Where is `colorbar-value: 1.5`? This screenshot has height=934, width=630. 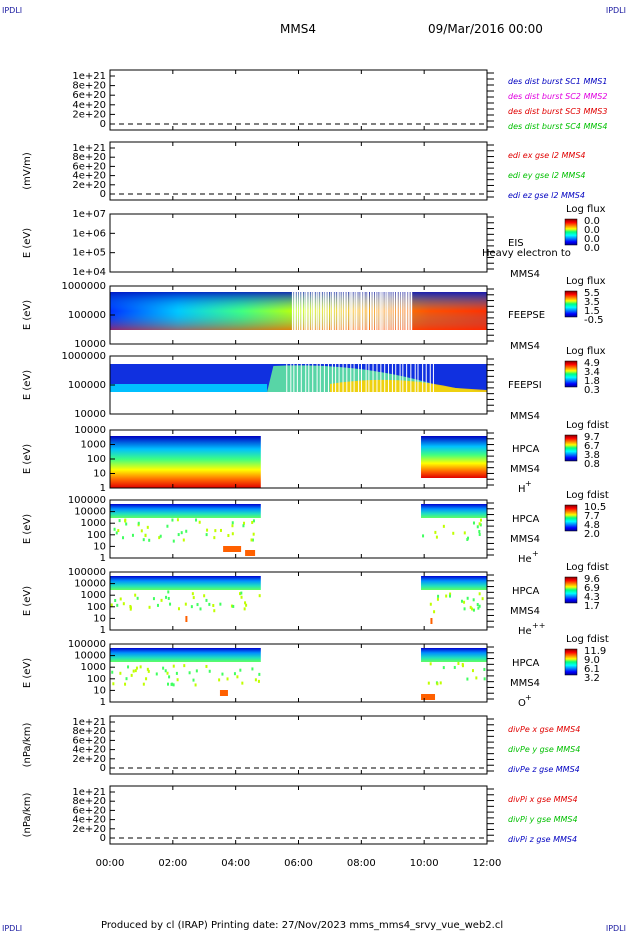
colorbar-value: 1.5 is located at coordinates (592, 311).